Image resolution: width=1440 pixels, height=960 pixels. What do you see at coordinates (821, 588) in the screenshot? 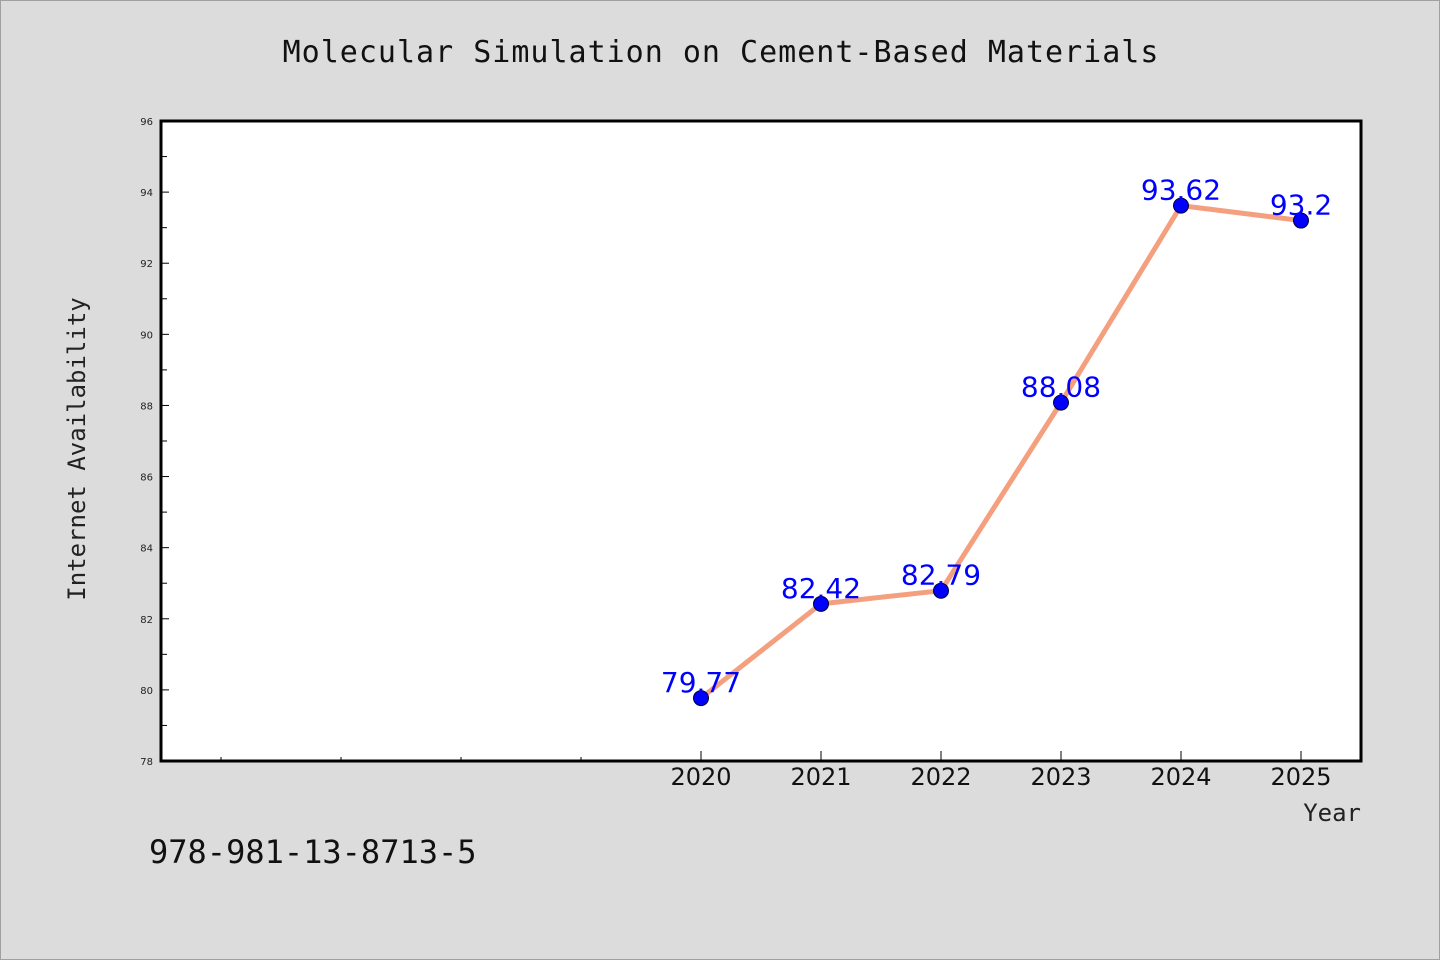
I see `data-label: 82.42` at bounding box center [821, 588].